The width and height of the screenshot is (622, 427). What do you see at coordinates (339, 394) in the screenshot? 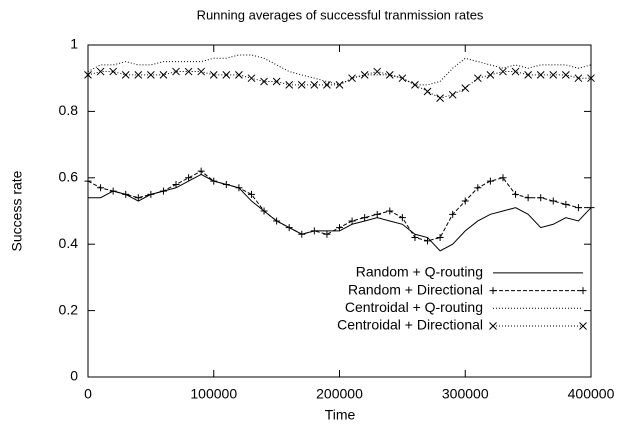
I see `x-tick-label: 200000` at bounding box center [339, 394].